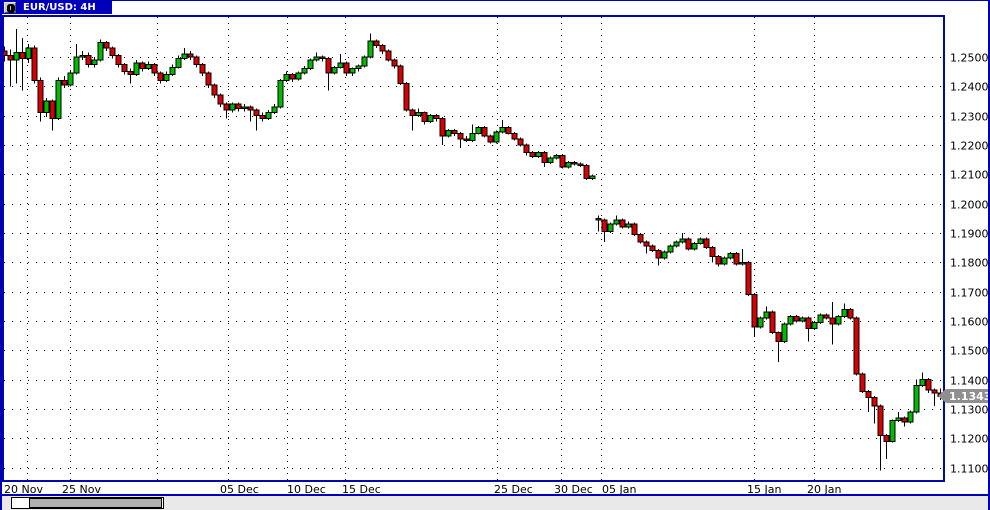 This screenshot has width=990, height=510. I want to click on x-axis-label: 10 Dec, so click(306, 489).